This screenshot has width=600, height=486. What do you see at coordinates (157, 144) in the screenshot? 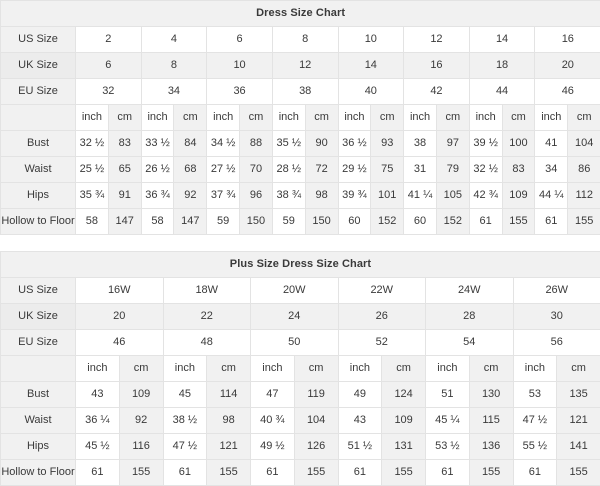
I see `measure-value-inch: 33 ½` at bounding box center [157, 144].